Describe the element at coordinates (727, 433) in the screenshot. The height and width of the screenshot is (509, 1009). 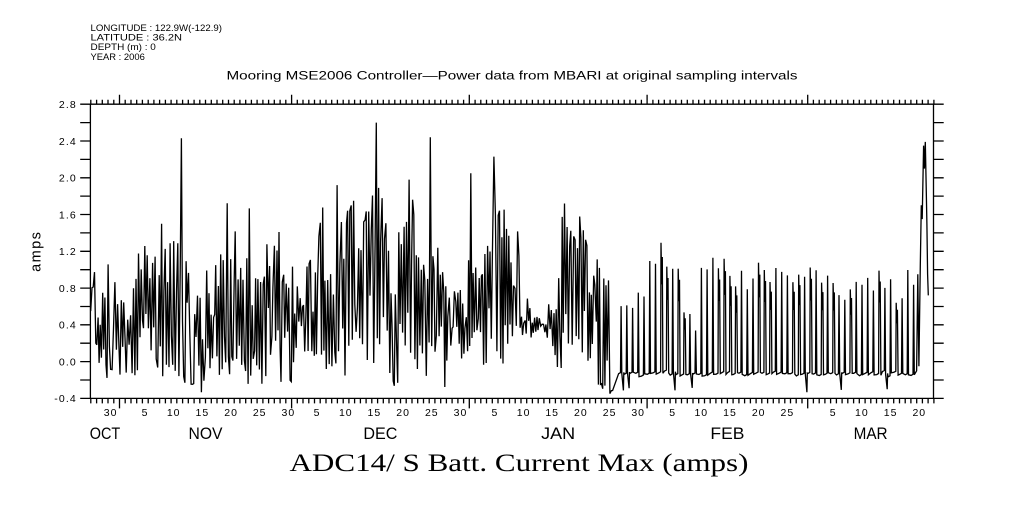
I see `svg-text: FEB` at that location.